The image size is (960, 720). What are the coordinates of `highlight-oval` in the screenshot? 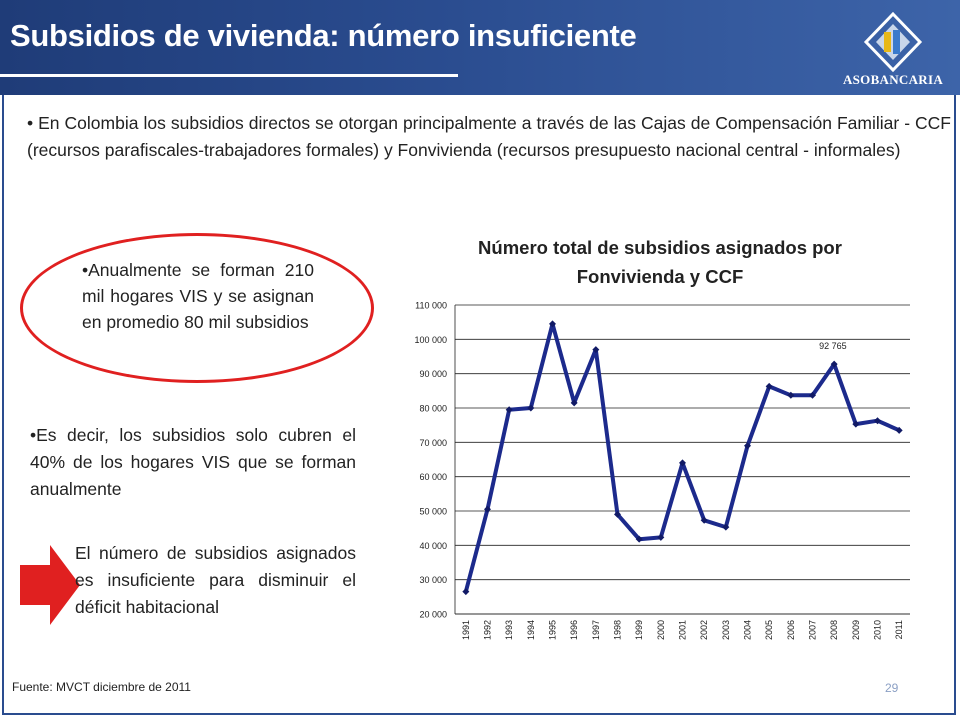 It's located at (197, 308).